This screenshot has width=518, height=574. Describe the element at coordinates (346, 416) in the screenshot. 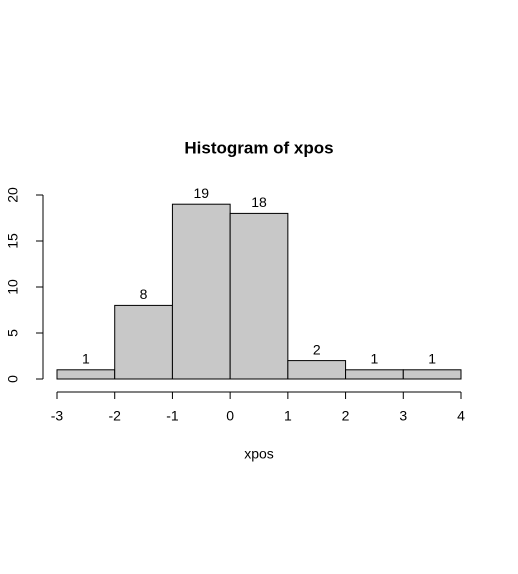

I see `x-tick-label: 2` at that location.